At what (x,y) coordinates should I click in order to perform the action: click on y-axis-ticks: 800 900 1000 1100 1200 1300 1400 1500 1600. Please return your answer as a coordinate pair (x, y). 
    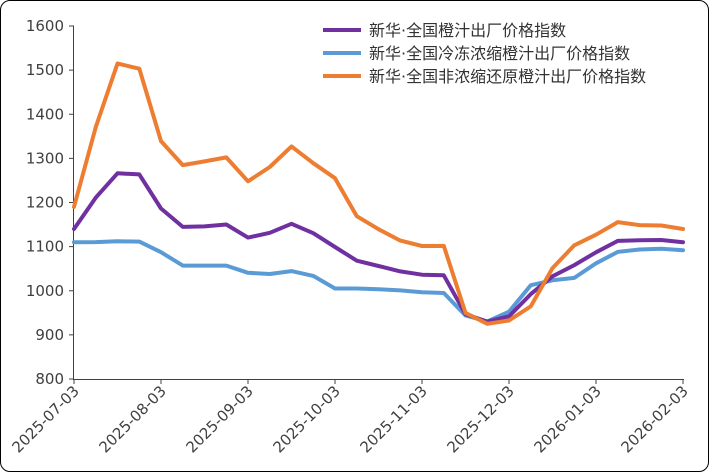
    Looking at the image, I should click on (50, 202).